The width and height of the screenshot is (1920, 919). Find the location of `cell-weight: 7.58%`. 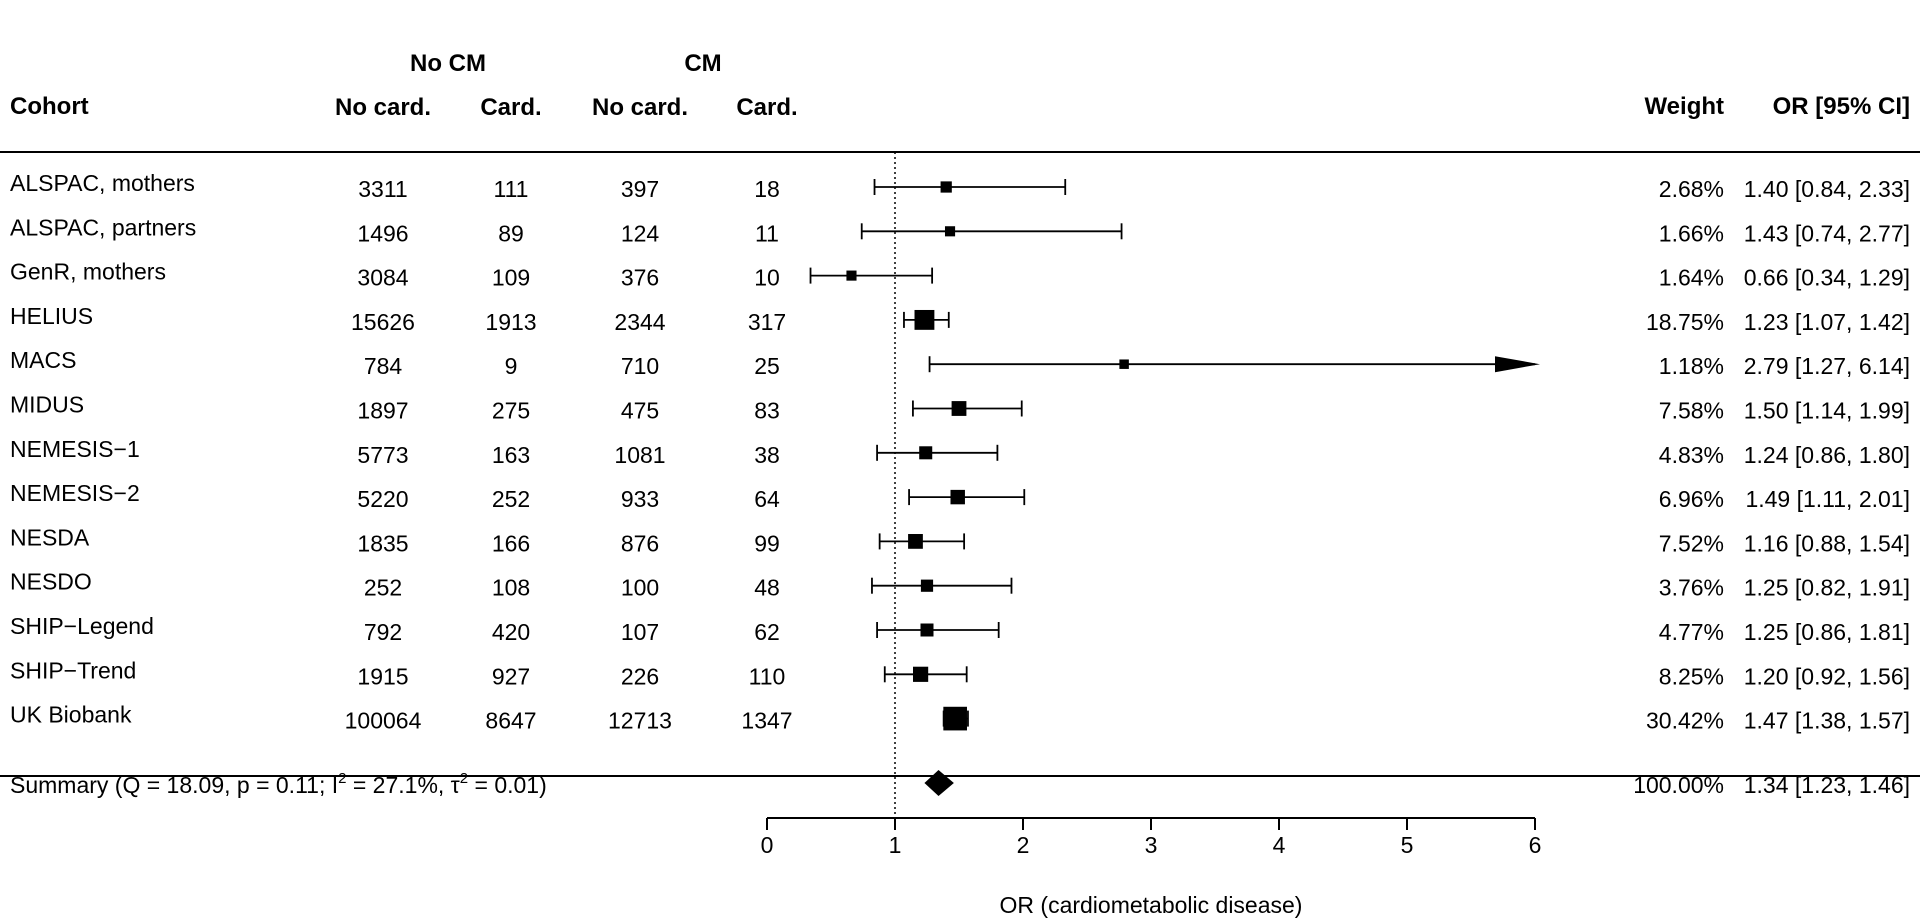

cell-weight: 7.58% is located at coordinates (1691, 411).